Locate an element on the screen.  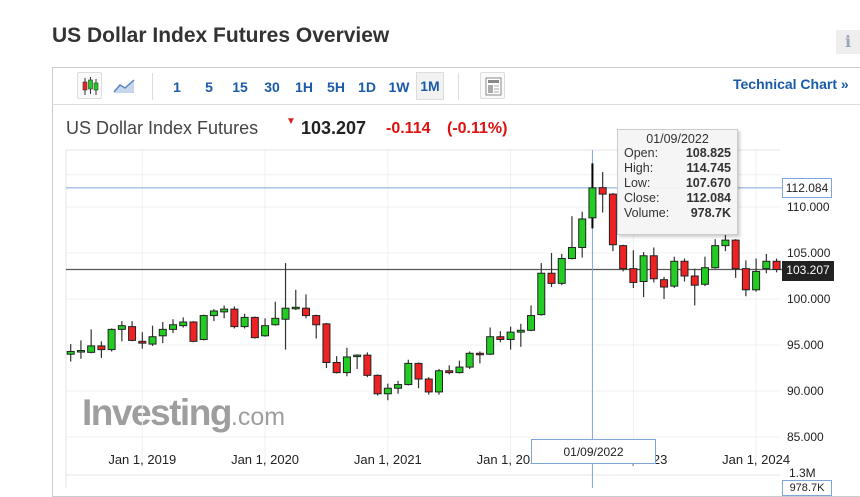
price-change-percent: (-0.11%) is located at coordinates (477, 128).